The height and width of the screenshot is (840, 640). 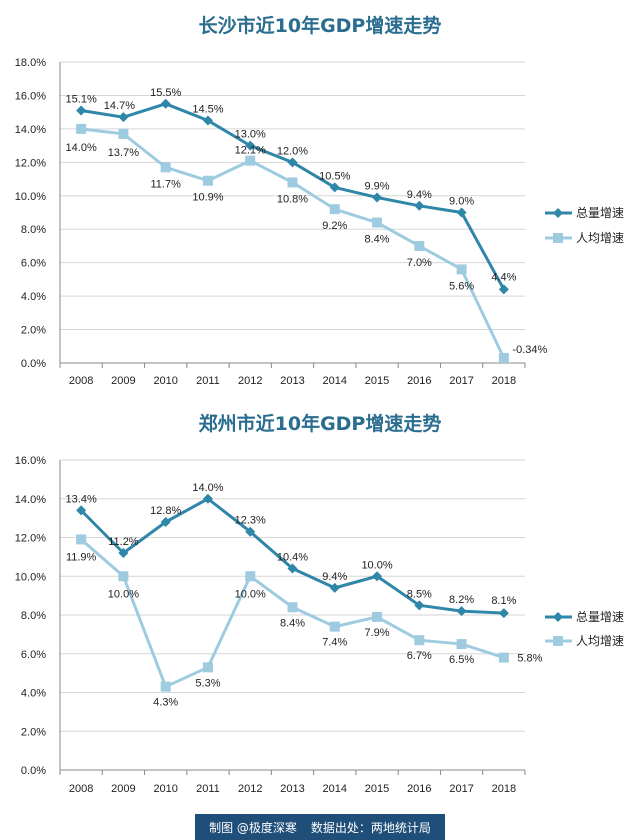 What do you see at coordinates (503, 277) in the screenshot?
I see `data-label: 4.4%` at bounding box center [503, 277].